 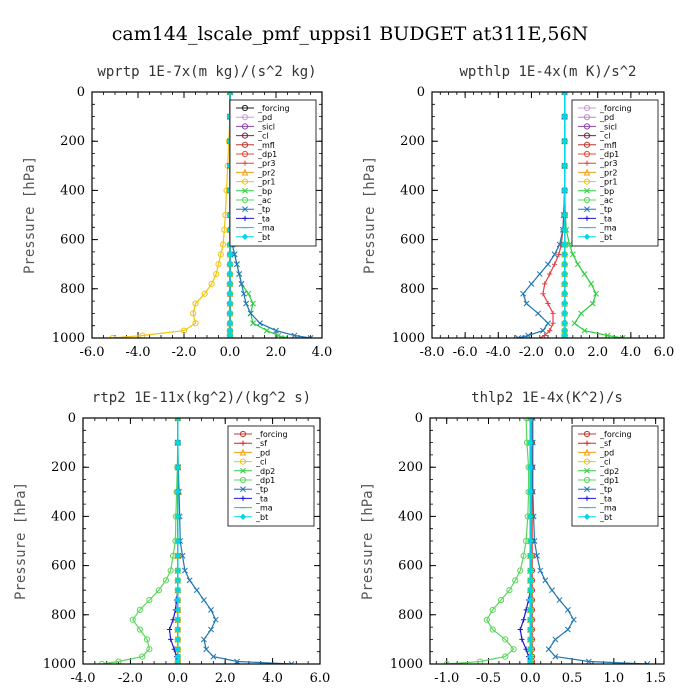 I want to click on x-tick-label: -6.0, so click(x=465, y=352).